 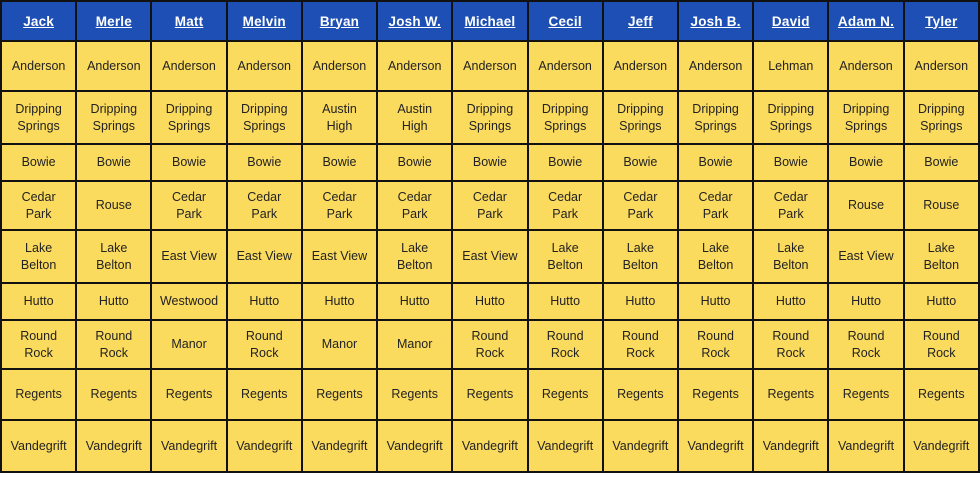 I want to click on column-header-adam-n: Adam N., so click(x=866, y=21).